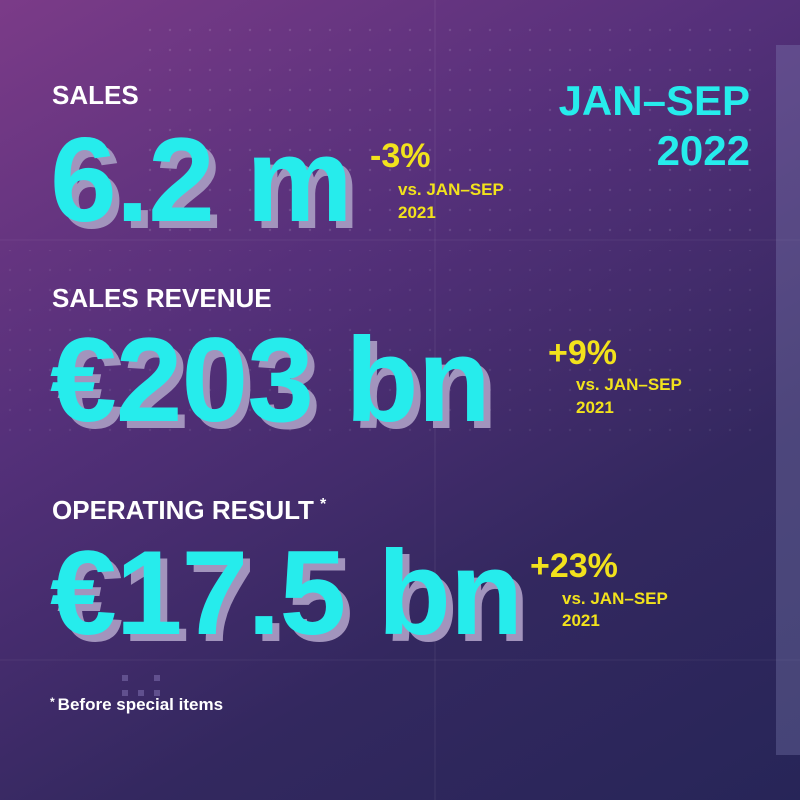  Describe the element at coordinates (183, 510) in the screenshot. I see `label-text: OPERATING RESULT` at that location.